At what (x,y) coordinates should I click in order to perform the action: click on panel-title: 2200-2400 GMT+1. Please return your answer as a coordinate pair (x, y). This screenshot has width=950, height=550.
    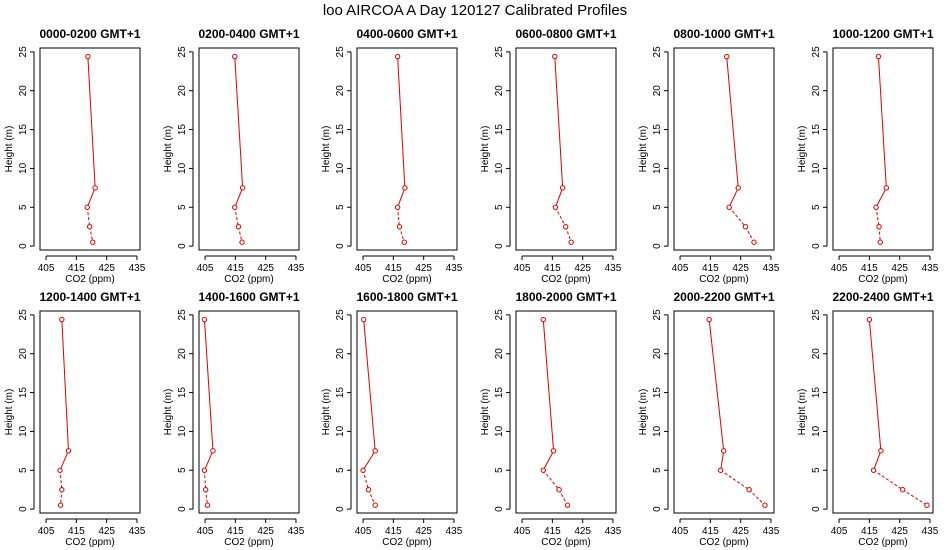
    Looking at the image, I should click on (882, 297).